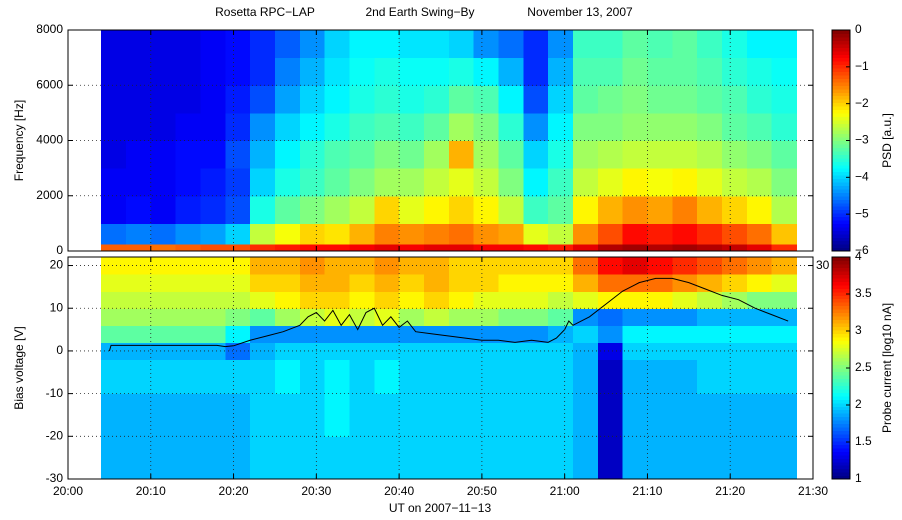 The height and width of the screenshot is (520, 902). Describe the element at coordinates (730, 491) in the screenshot. I see `x-tick-label: 21:20` at that location.